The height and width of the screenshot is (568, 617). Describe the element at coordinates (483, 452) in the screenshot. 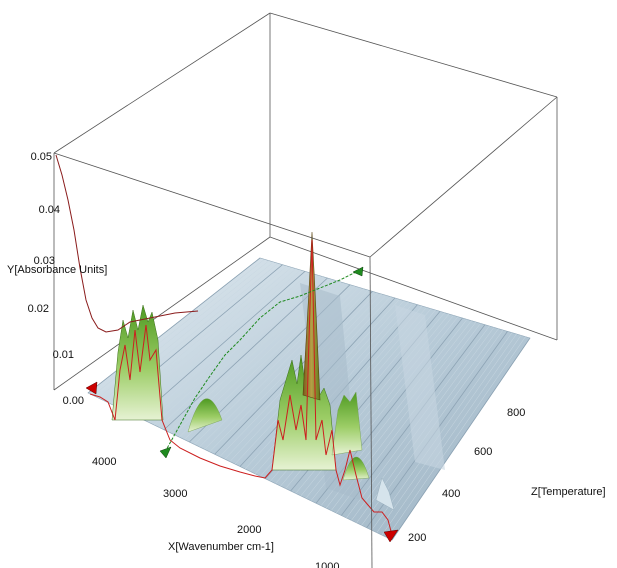

I see `z-tick-label: 600` at that location.